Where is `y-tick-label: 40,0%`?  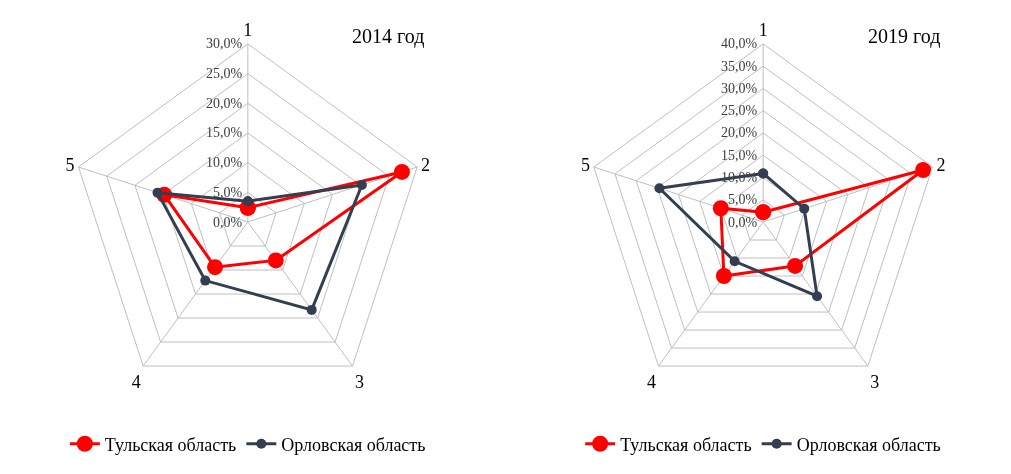 y-tick-label: 40,0% is located at coordinates (739, 43).